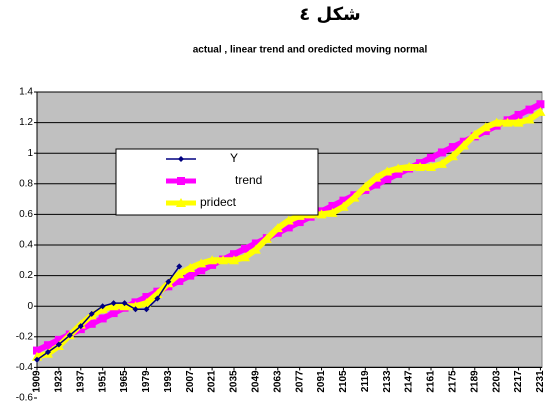 The width and height of the screenshot is (556, 413). I want to click on x-tick-label: 2119, so click(365, 381).